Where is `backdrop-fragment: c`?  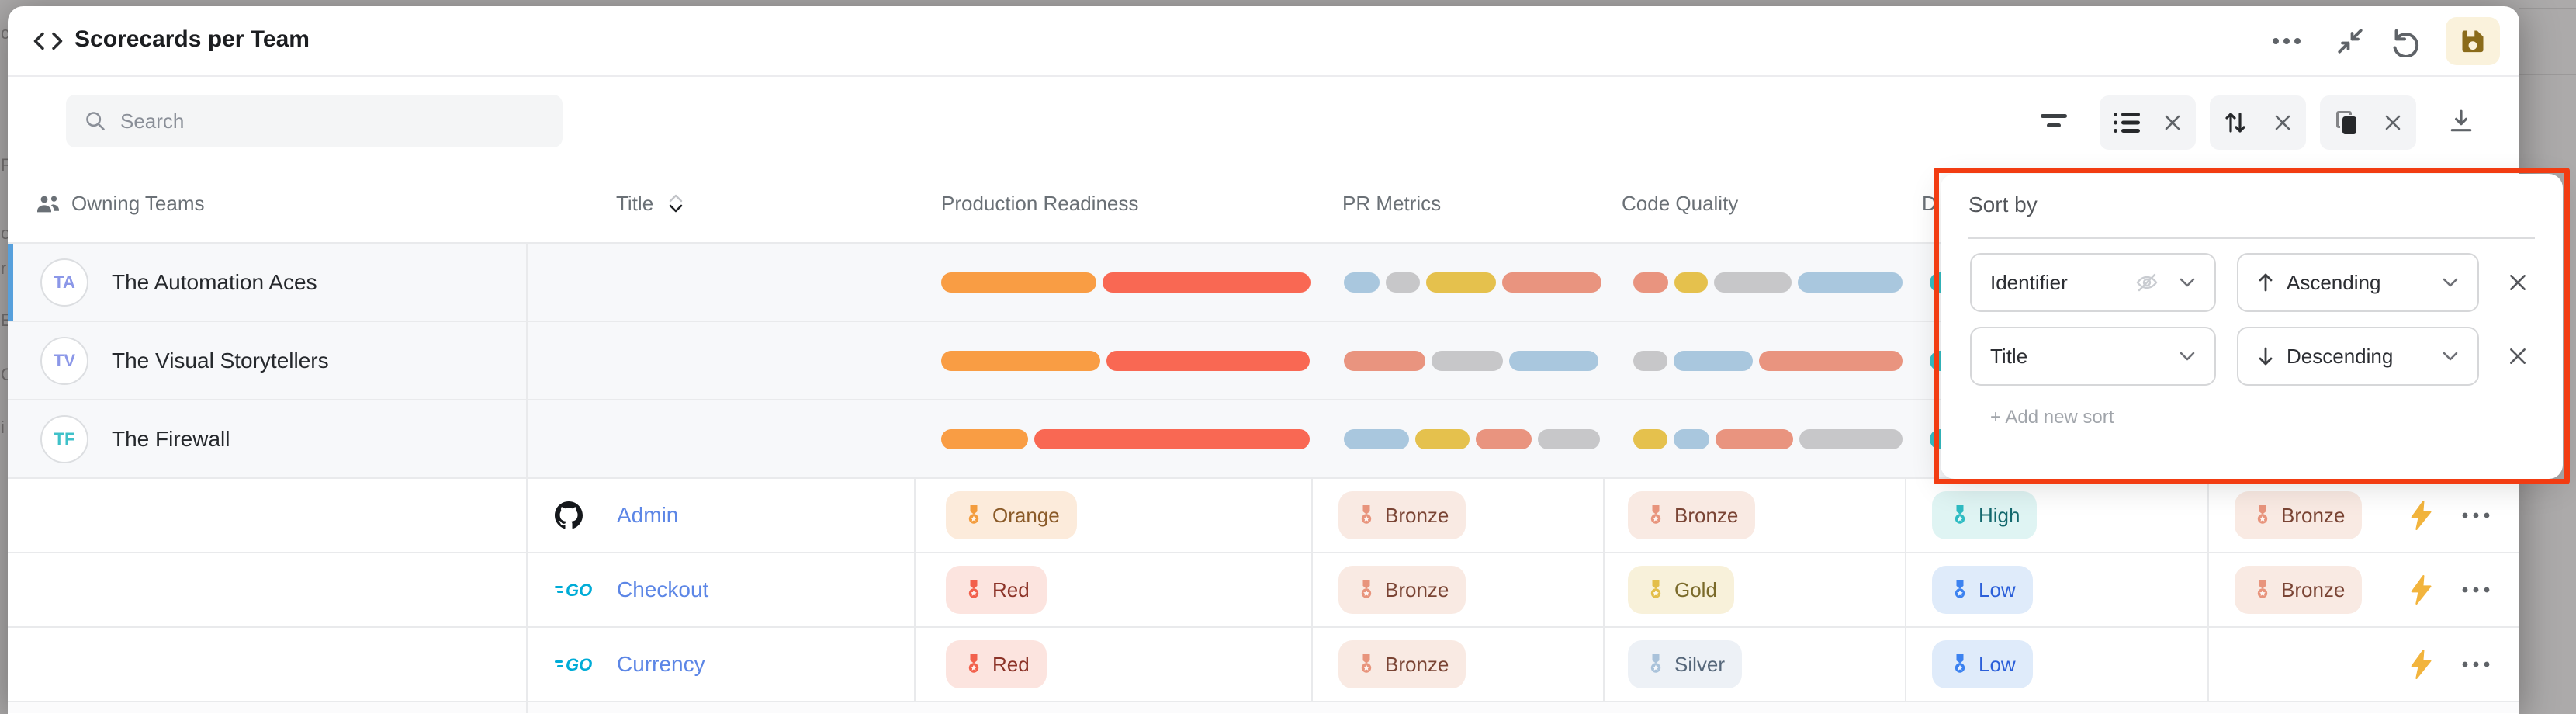 backdrop-fragment: c is located at coordinates (4, 33).